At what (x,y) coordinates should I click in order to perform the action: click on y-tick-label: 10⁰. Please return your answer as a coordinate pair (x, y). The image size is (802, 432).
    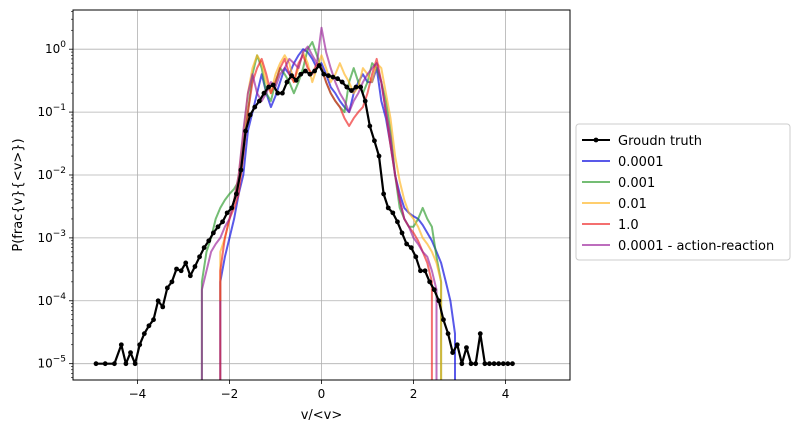
    Looking at the image, I should click on (55, 48).